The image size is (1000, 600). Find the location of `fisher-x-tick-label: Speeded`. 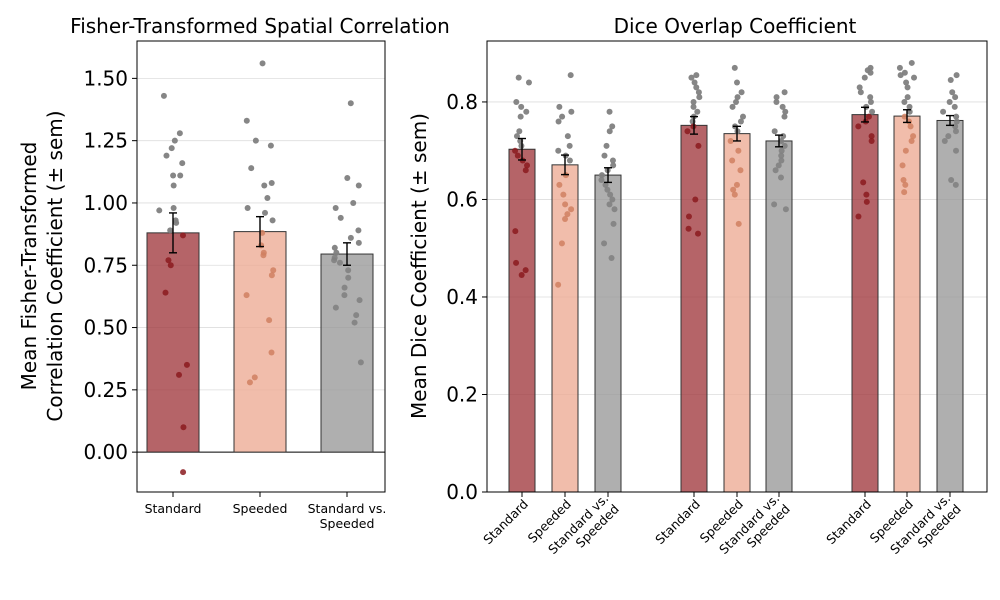

fisher-x-tick-label: Speeded is located at coordinates (260, 508).